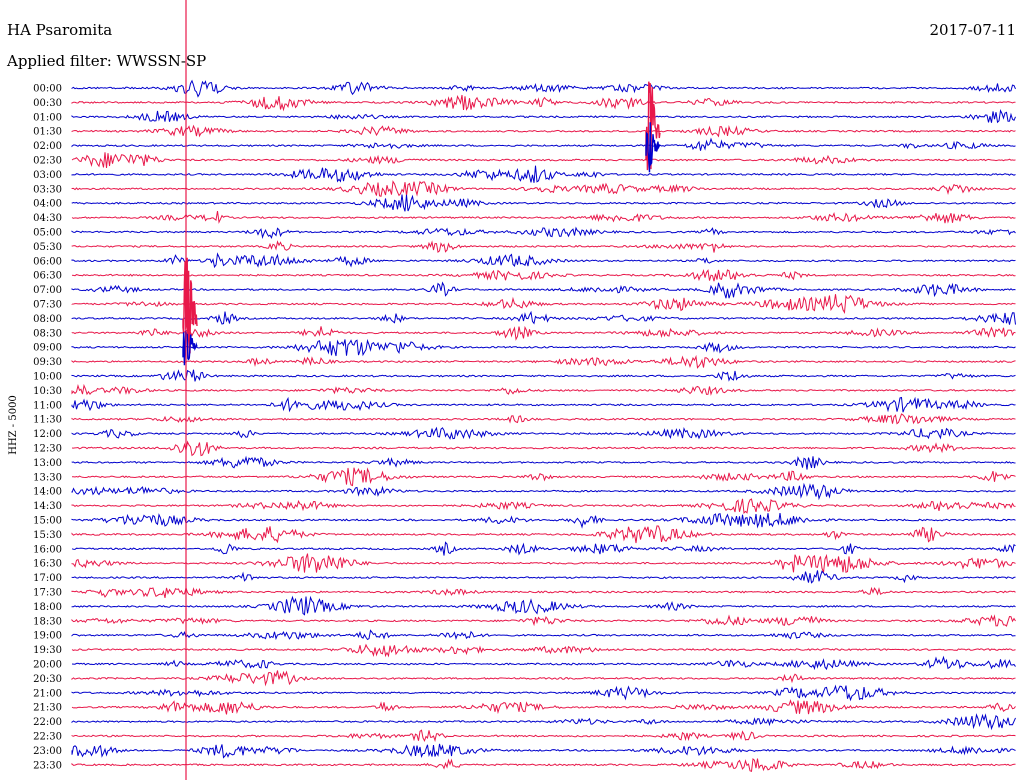 The width and height of the screenshot is (1024, 780). I want to click on row-time-label: 05:00, so click(47, 233).